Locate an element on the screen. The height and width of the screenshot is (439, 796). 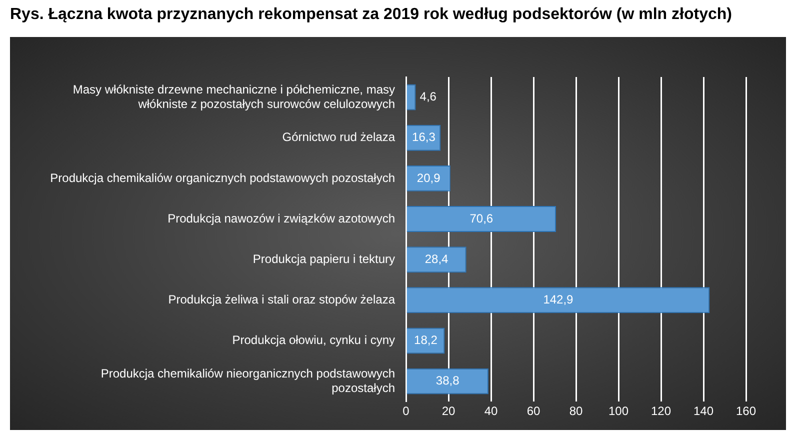
data-label: 142,9 is located at coordinates (558, 299).